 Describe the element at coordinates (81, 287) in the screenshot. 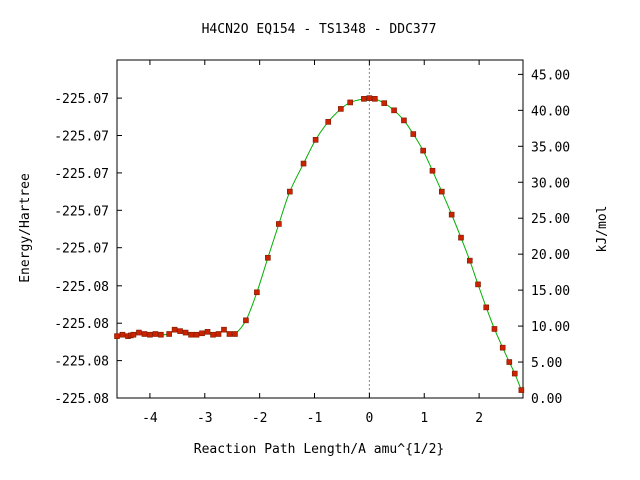

I see `left-tick-label-3: -225.08` at that location.